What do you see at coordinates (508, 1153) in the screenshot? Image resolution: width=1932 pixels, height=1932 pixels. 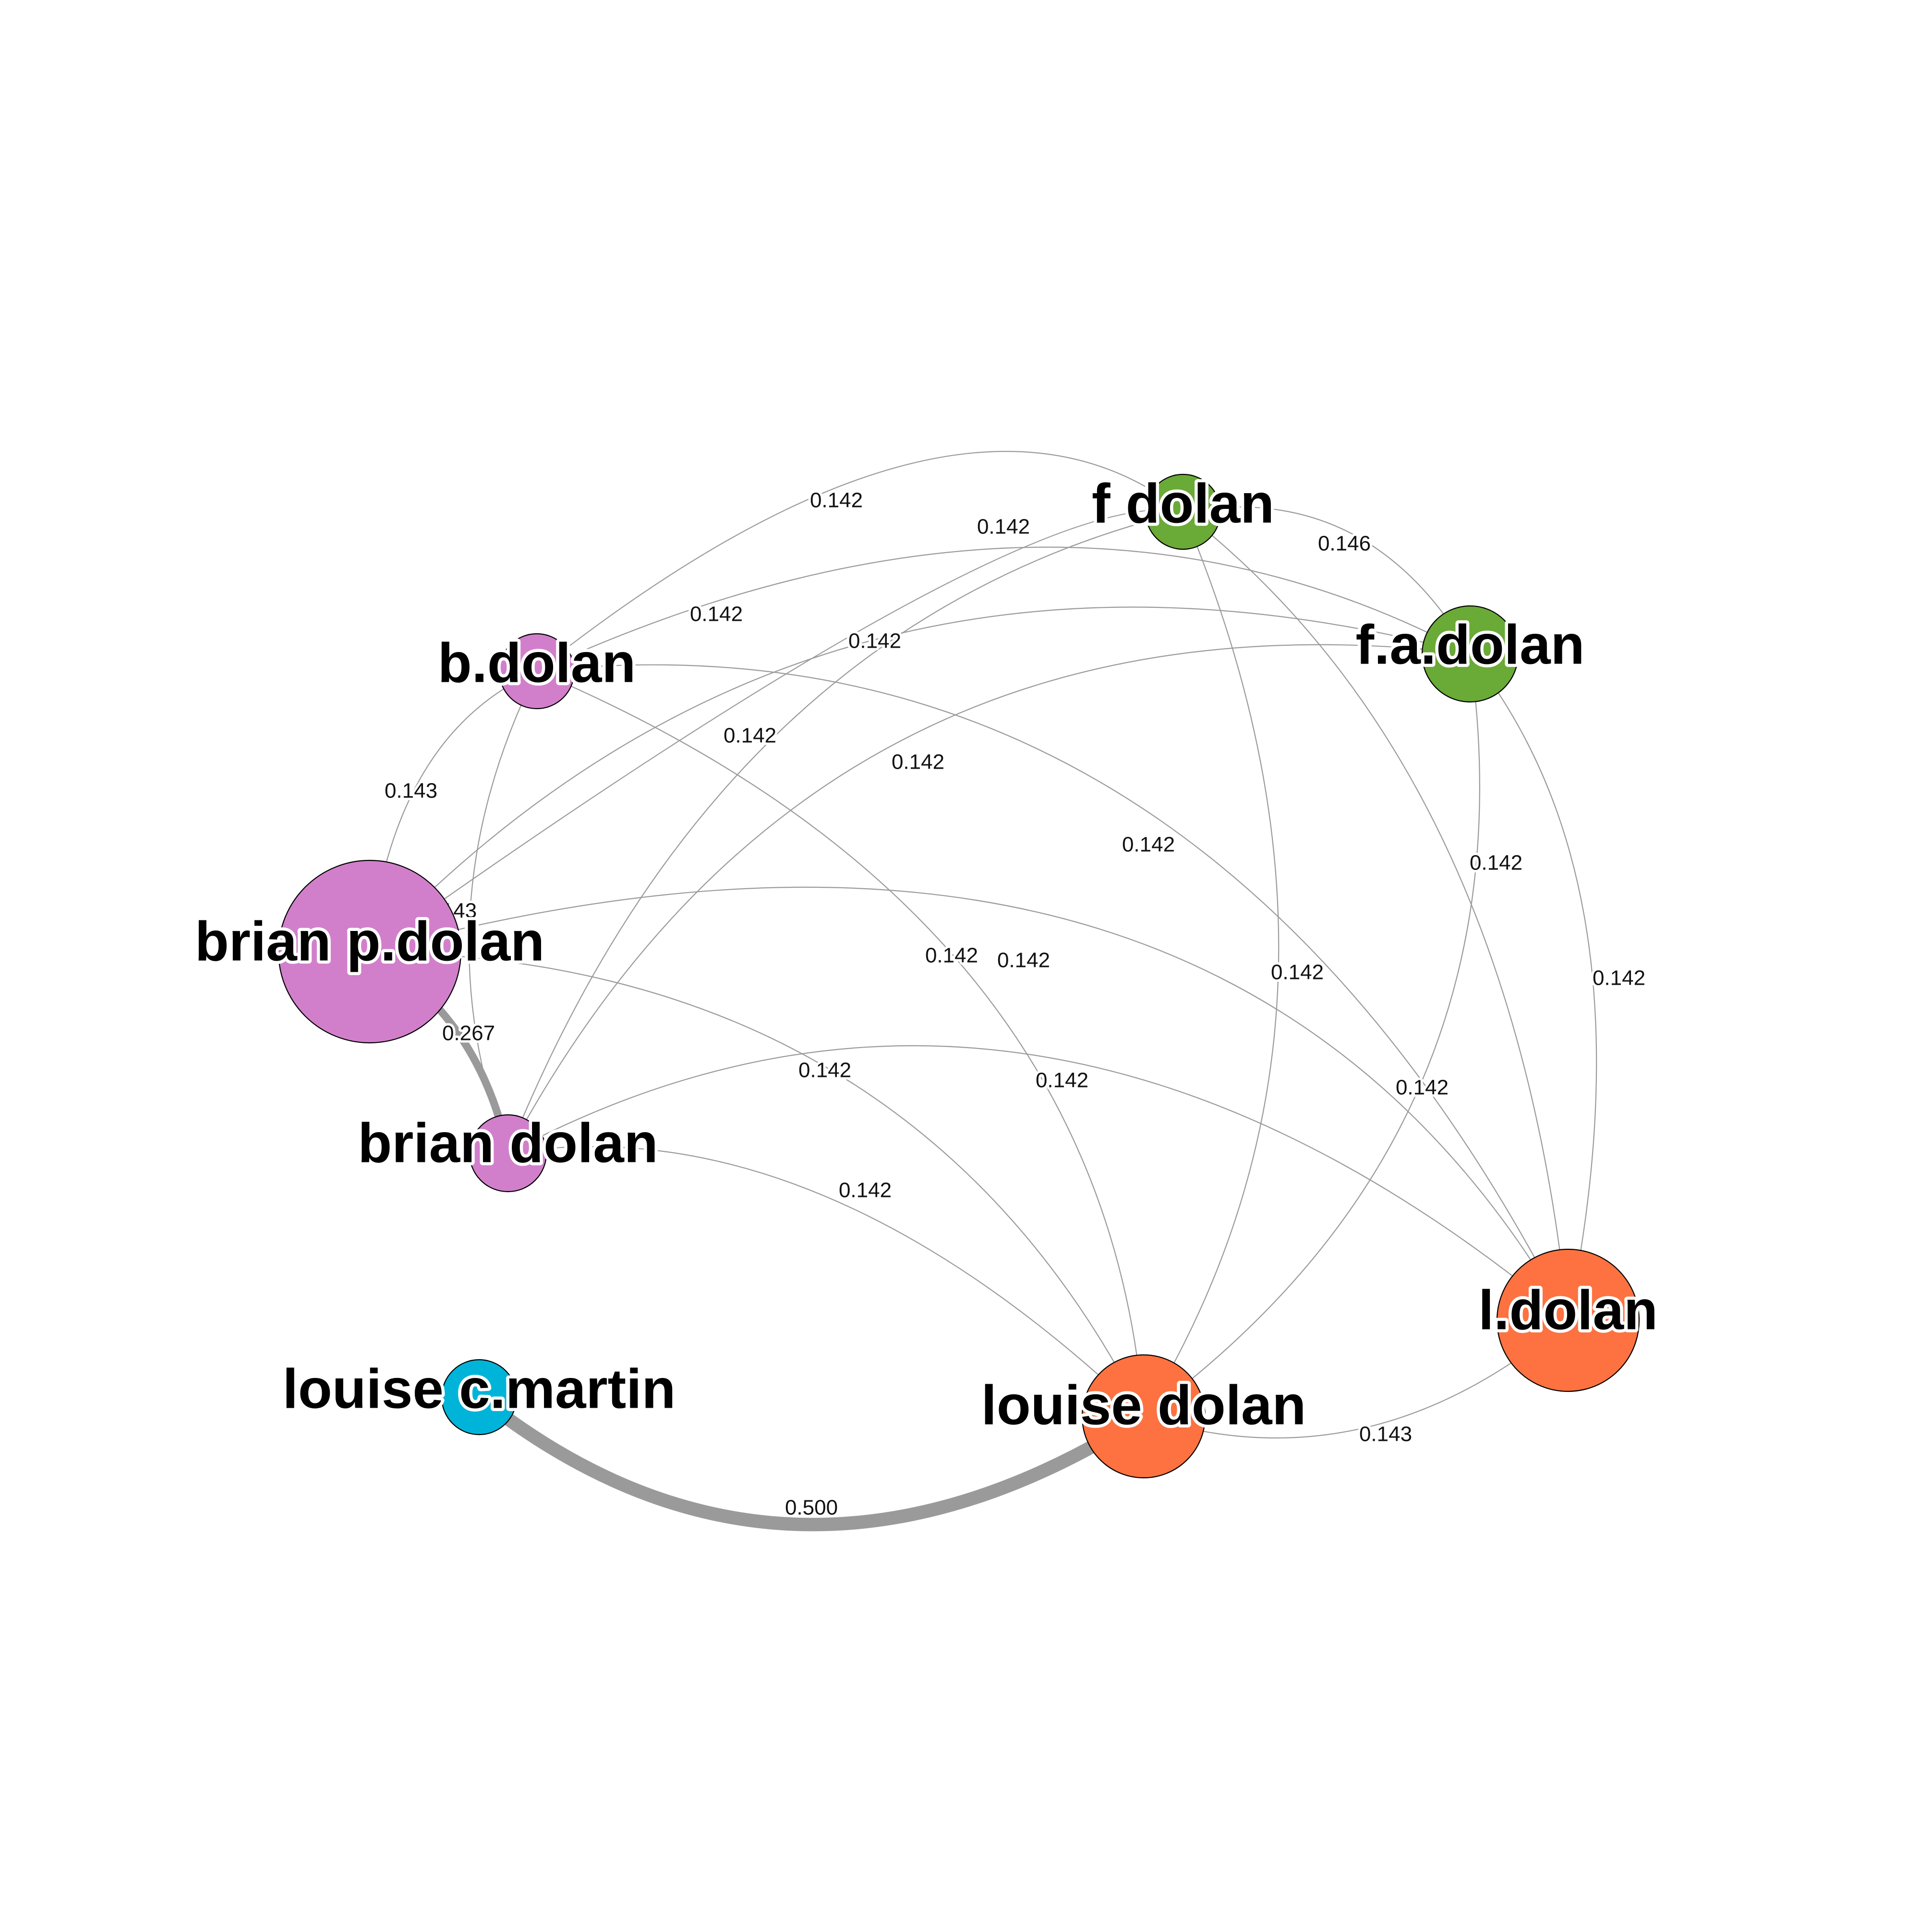 I see `node-brian-dolan` at bounding box center [508, 1153].